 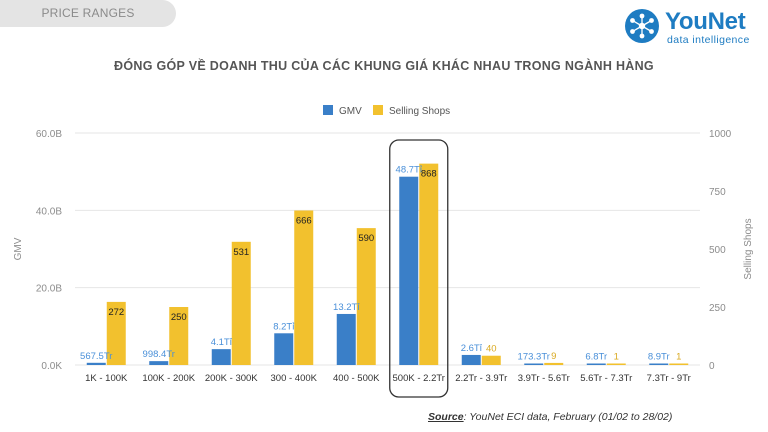 I want to click on highlight-box, so click(x=419, y=268).